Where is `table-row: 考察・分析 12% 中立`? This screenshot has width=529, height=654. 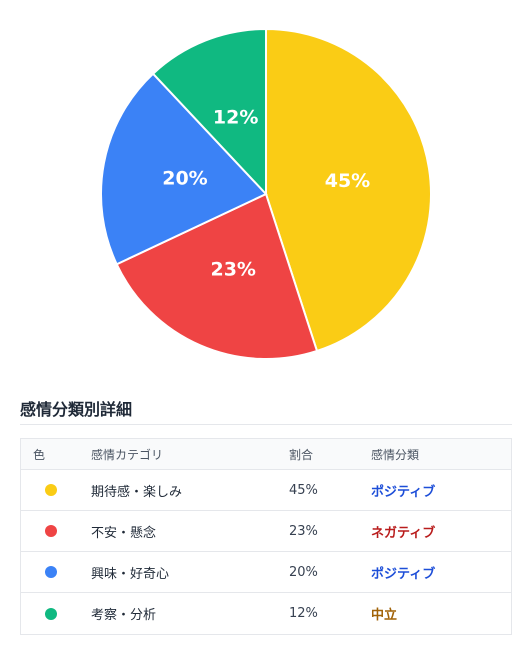 table-row: 考察・分析 12% 中立 is located at coordinates (266, 613).